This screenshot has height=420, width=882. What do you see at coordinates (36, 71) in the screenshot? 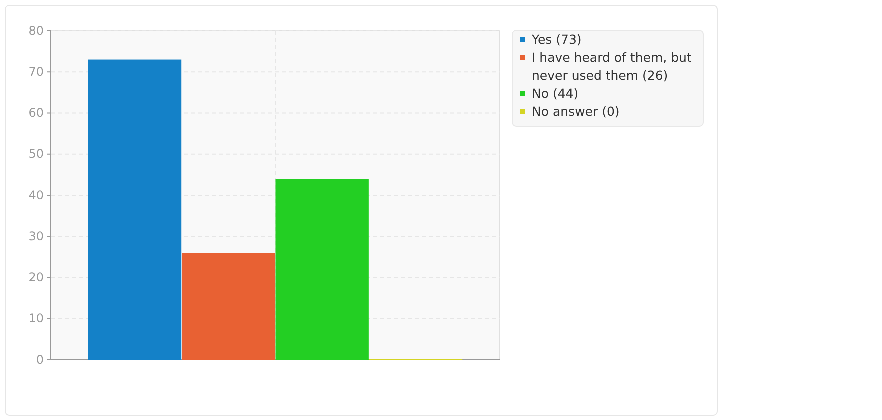
I see `y-tick-label: 70` at bounding box center [36, 71].